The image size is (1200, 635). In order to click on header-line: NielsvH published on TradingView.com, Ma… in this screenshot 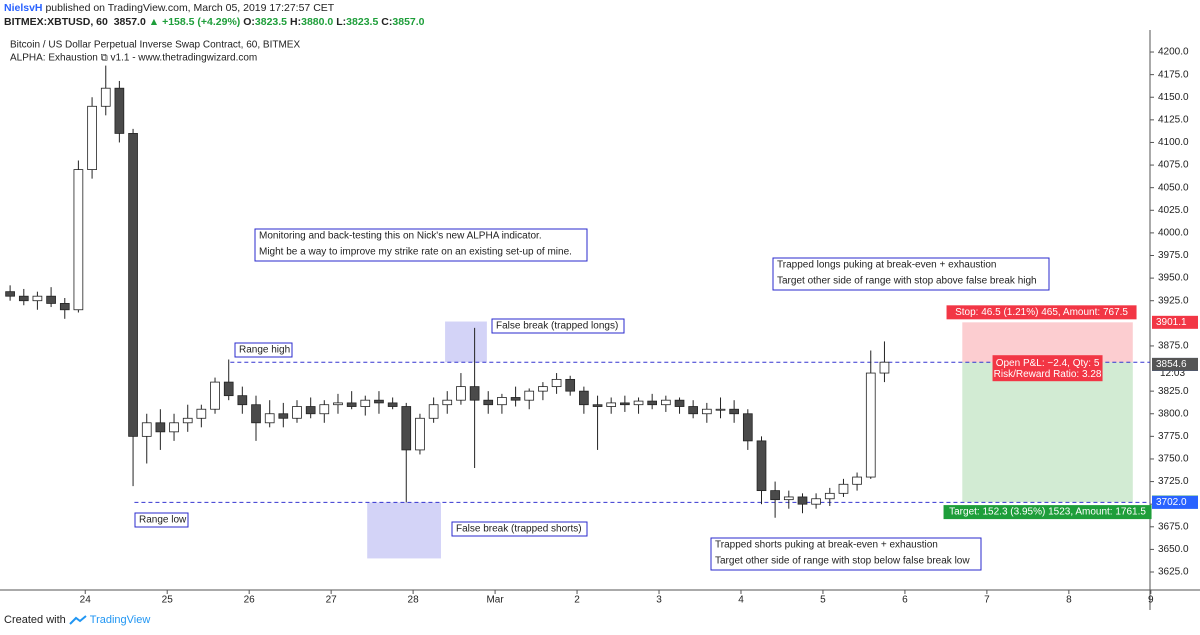, I will do `click(216, 8)`.